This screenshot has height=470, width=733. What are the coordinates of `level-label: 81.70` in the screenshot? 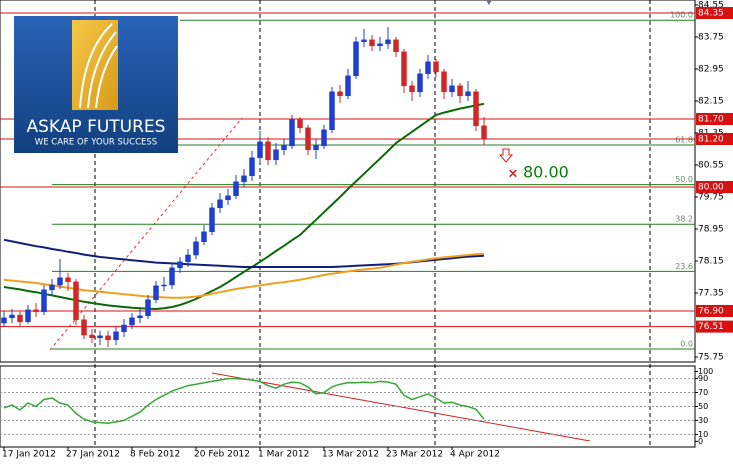 It's located at (711, 120).